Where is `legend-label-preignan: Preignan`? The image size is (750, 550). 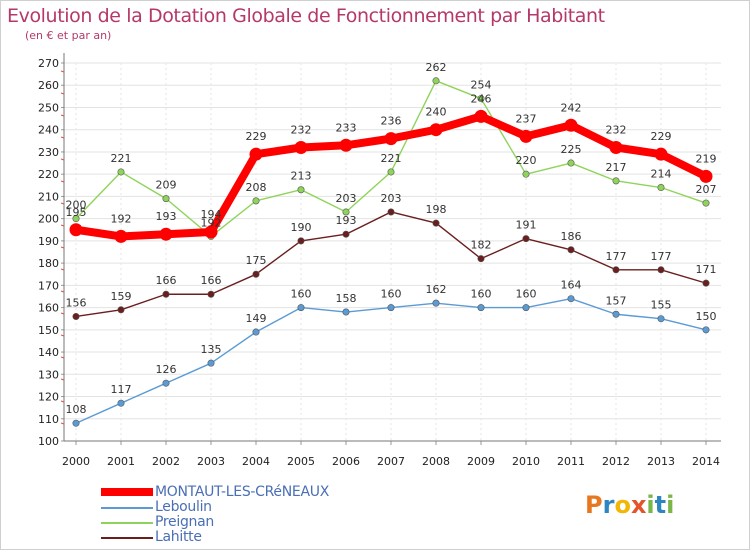
legend-label-preignan: Preignan is located at coordinates (184, 522).